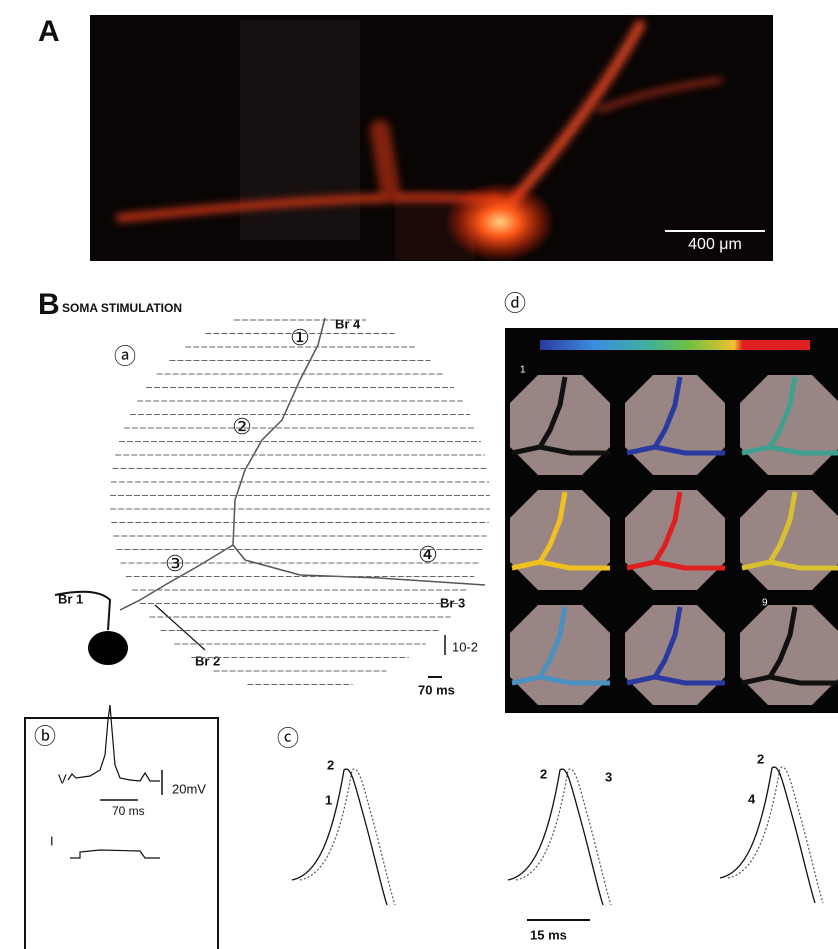  Describe the element at coordinates (465, 646) in the screenshot. I see `scale-y-label: 10-2` at that location.